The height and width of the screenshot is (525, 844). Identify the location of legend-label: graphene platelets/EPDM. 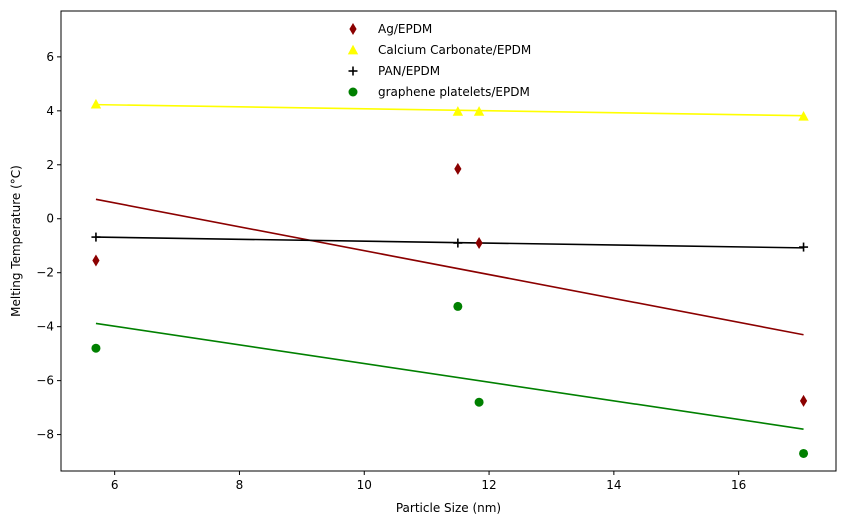
(454, 92).